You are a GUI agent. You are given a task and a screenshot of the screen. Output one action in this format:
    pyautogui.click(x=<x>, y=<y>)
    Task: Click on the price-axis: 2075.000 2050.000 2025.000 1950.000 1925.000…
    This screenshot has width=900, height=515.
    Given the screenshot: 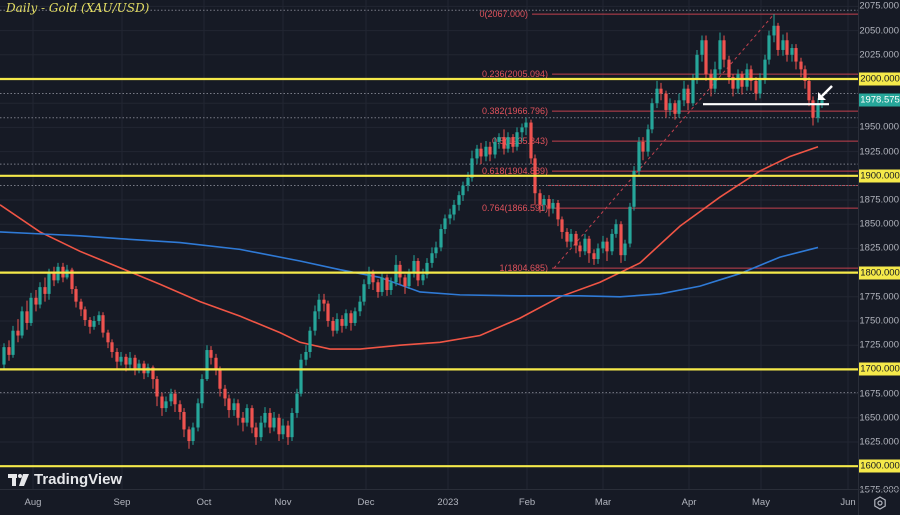 What is the action you would take?
    pyautogui.click(x=879, y=248)
    